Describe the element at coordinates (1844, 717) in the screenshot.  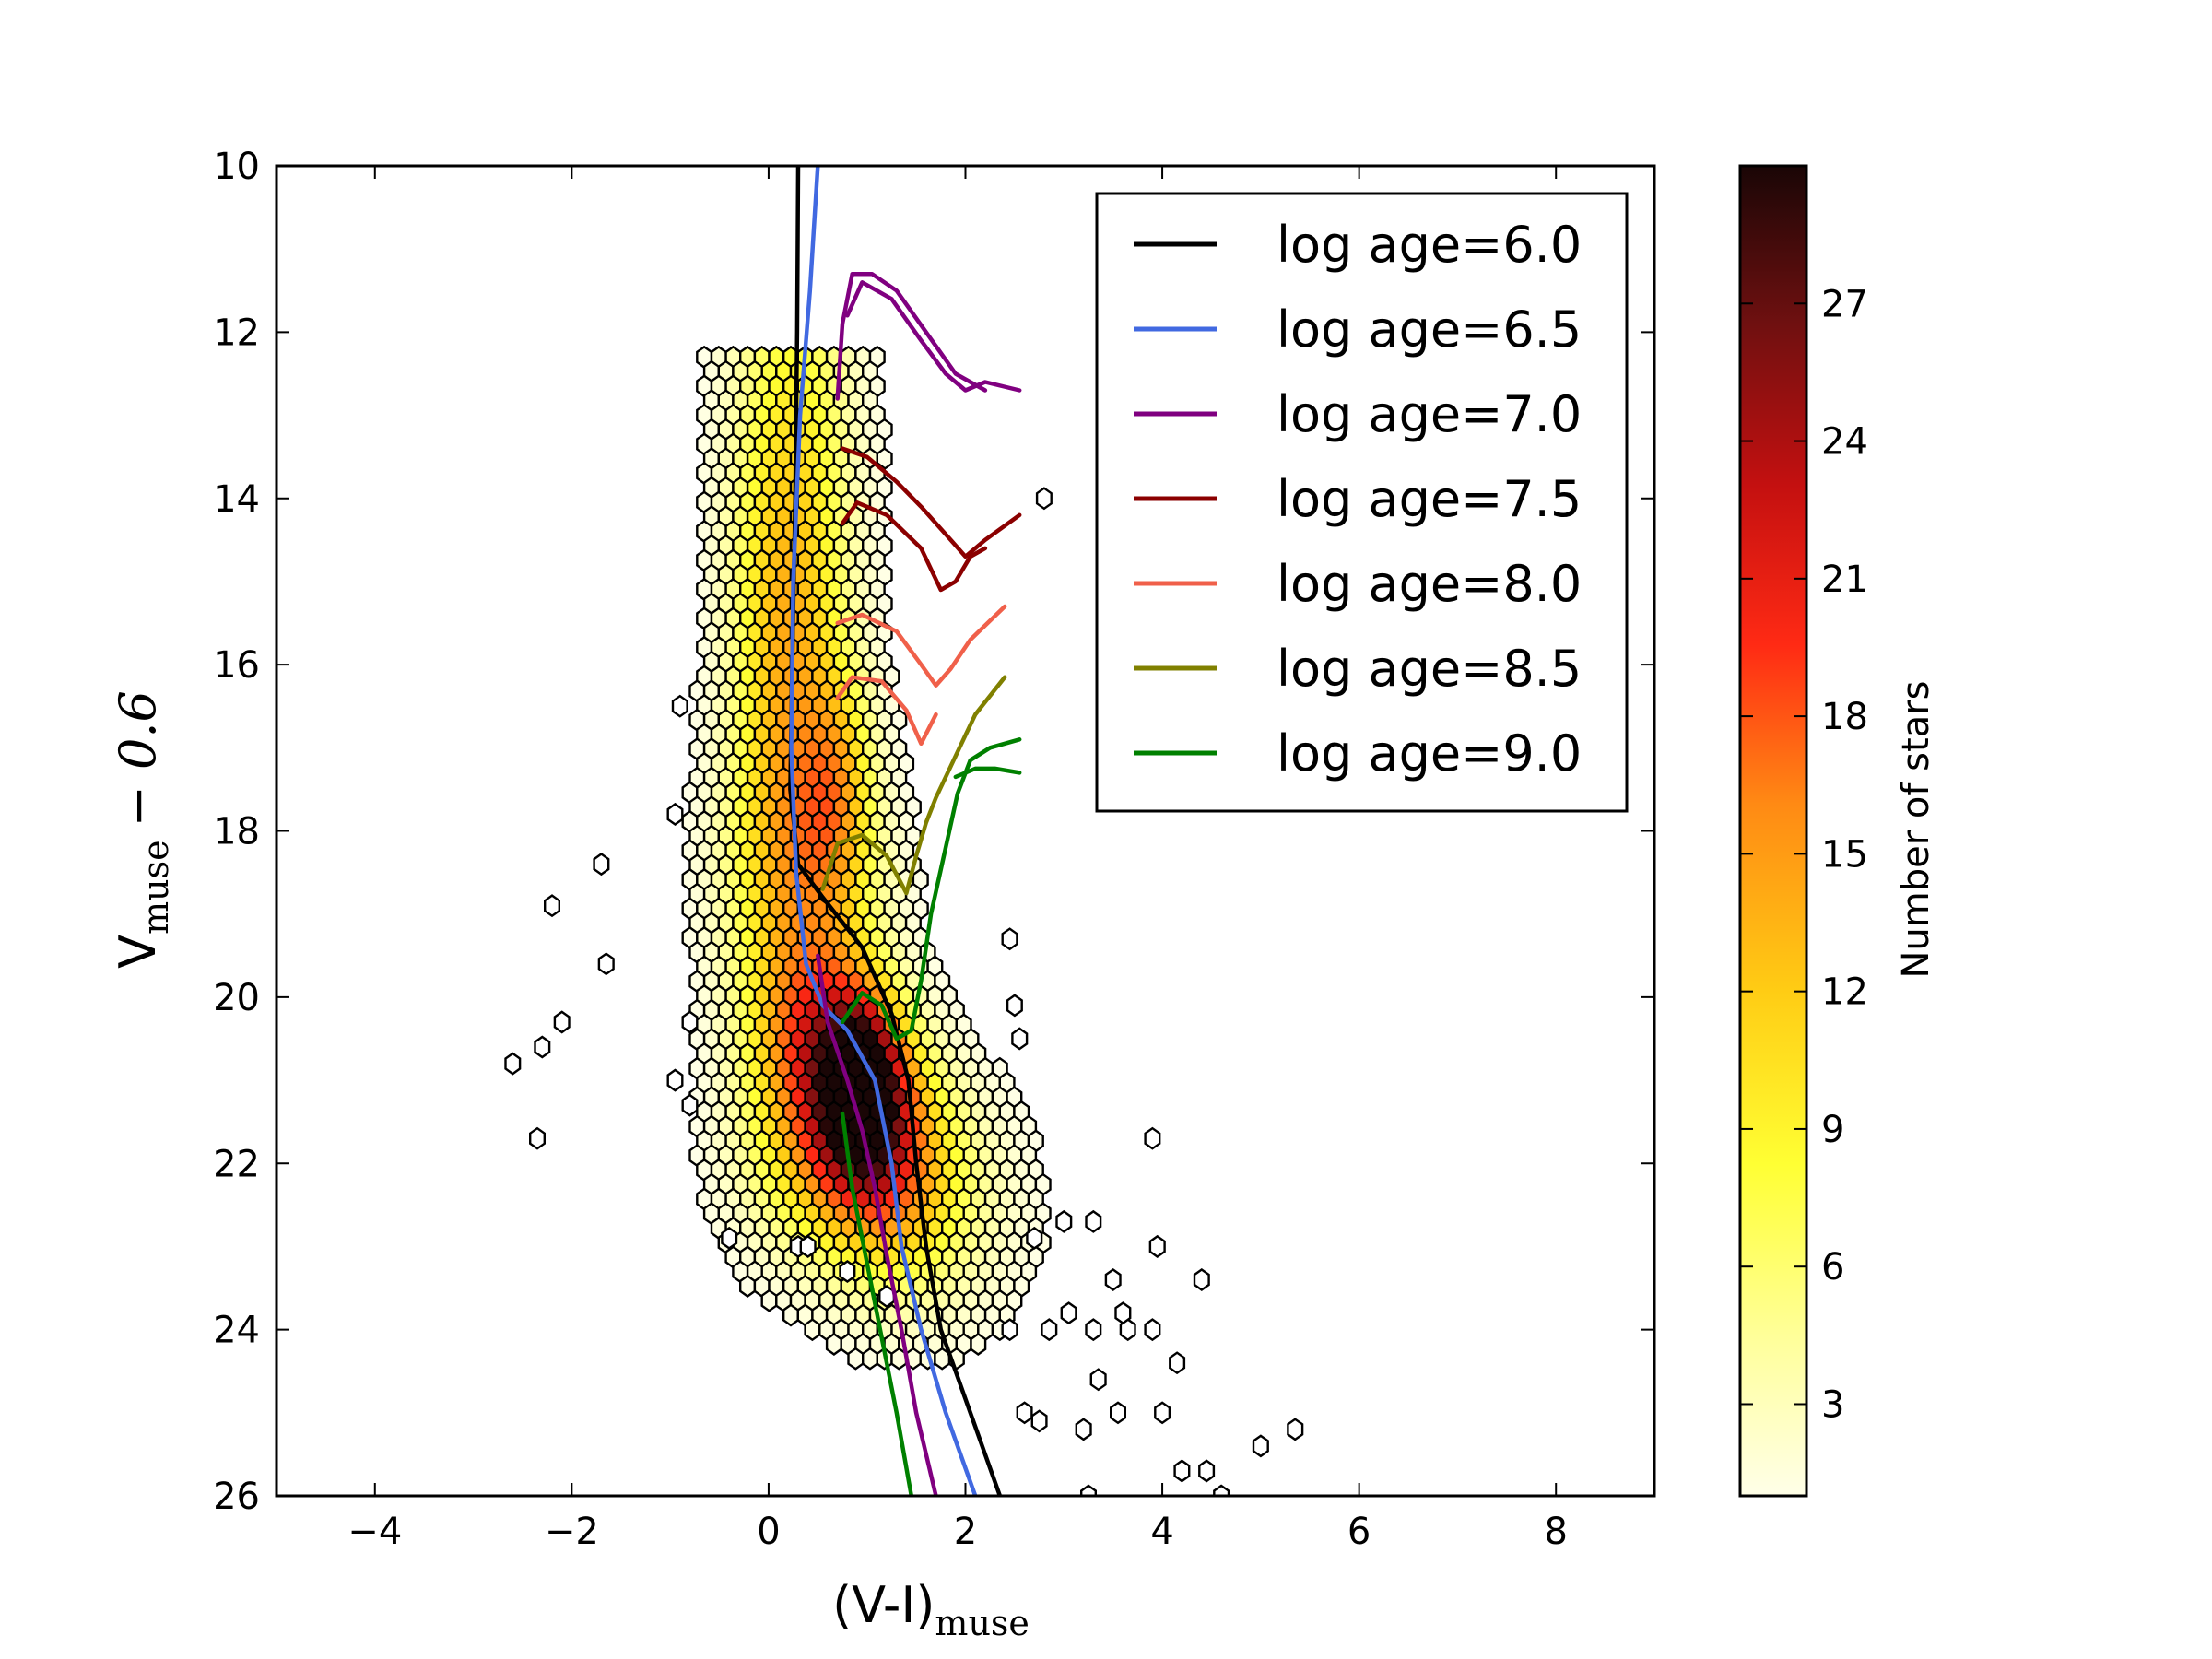
I see `colorbar-tick-label: 18` at that location.